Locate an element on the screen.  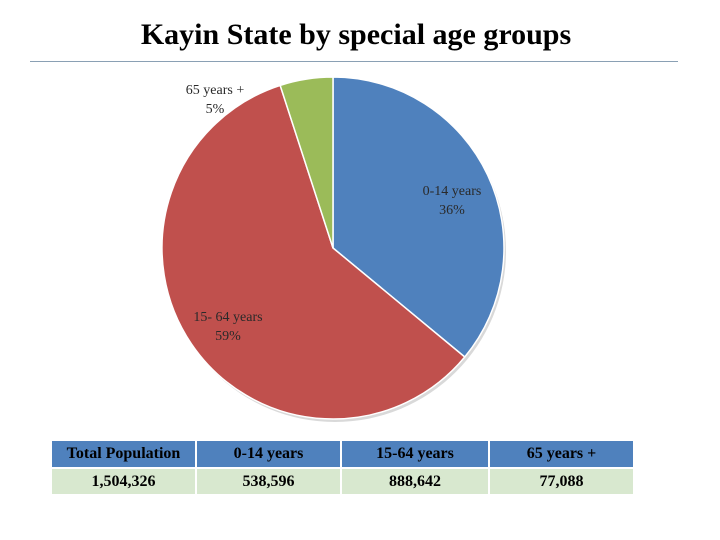
table-row: 1,504,326 538,596 888,642 77,088 is located at coordinates (342, 481).